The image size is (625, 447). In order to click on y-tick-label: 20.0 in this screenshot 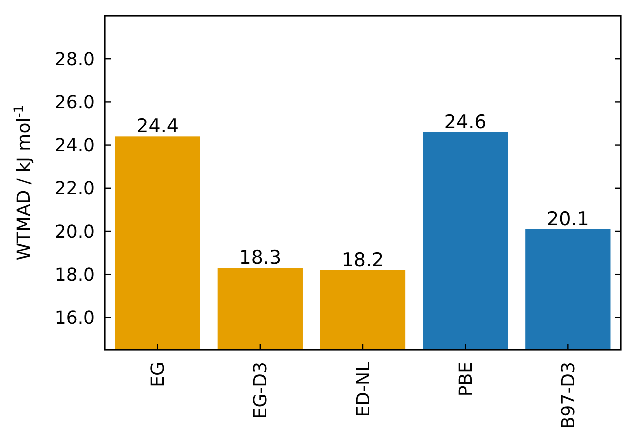, I will do `click(74, 232)`.